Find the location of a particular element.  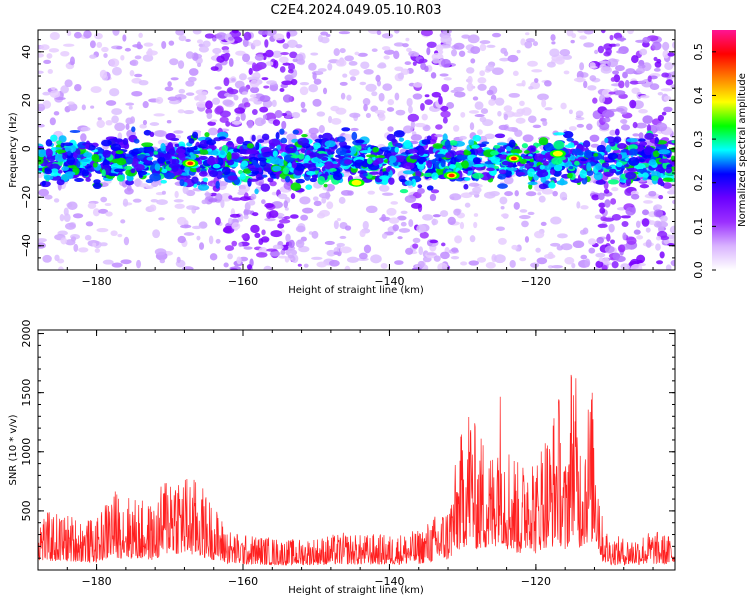

spectrogram-y-tick-label: 0 is located at coordinates (26, 148).